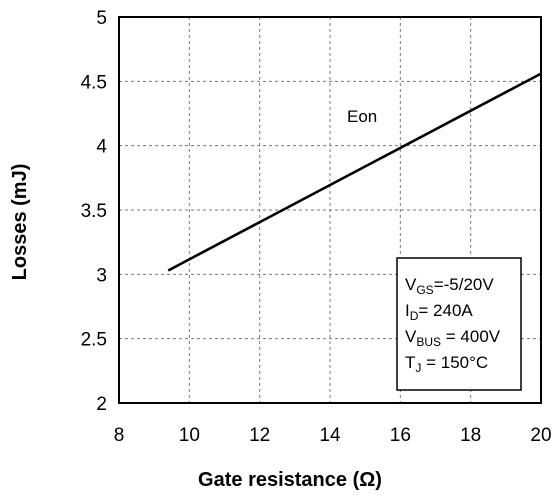 The width and height of the screenshot is (559, 498). I want to click on y-tick-label: 4.5, so click(94, 82).